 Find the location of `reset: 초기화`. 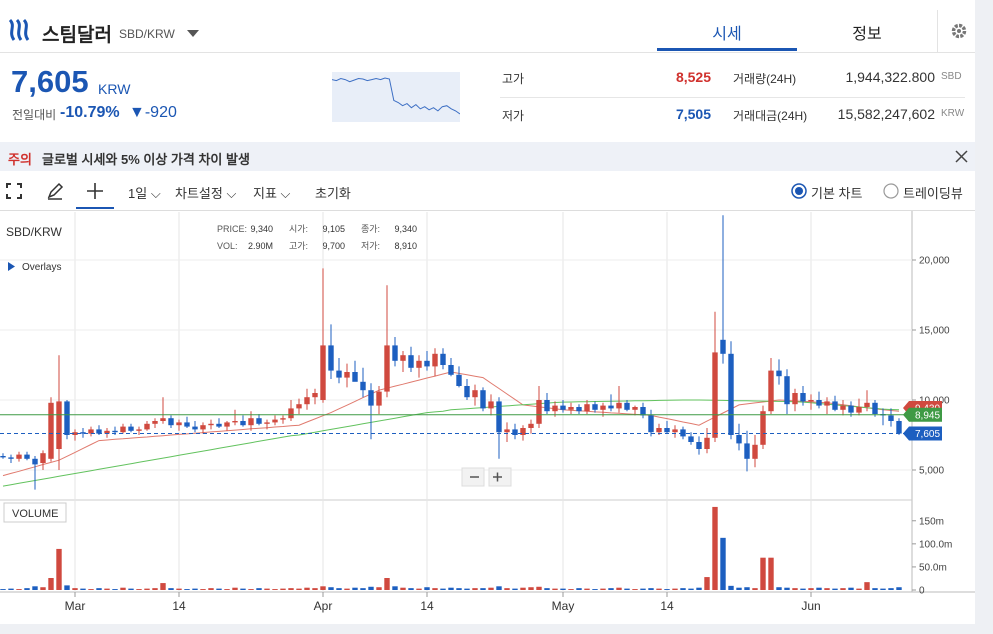

reset: 초기화 is located at coordinates (333, 193).